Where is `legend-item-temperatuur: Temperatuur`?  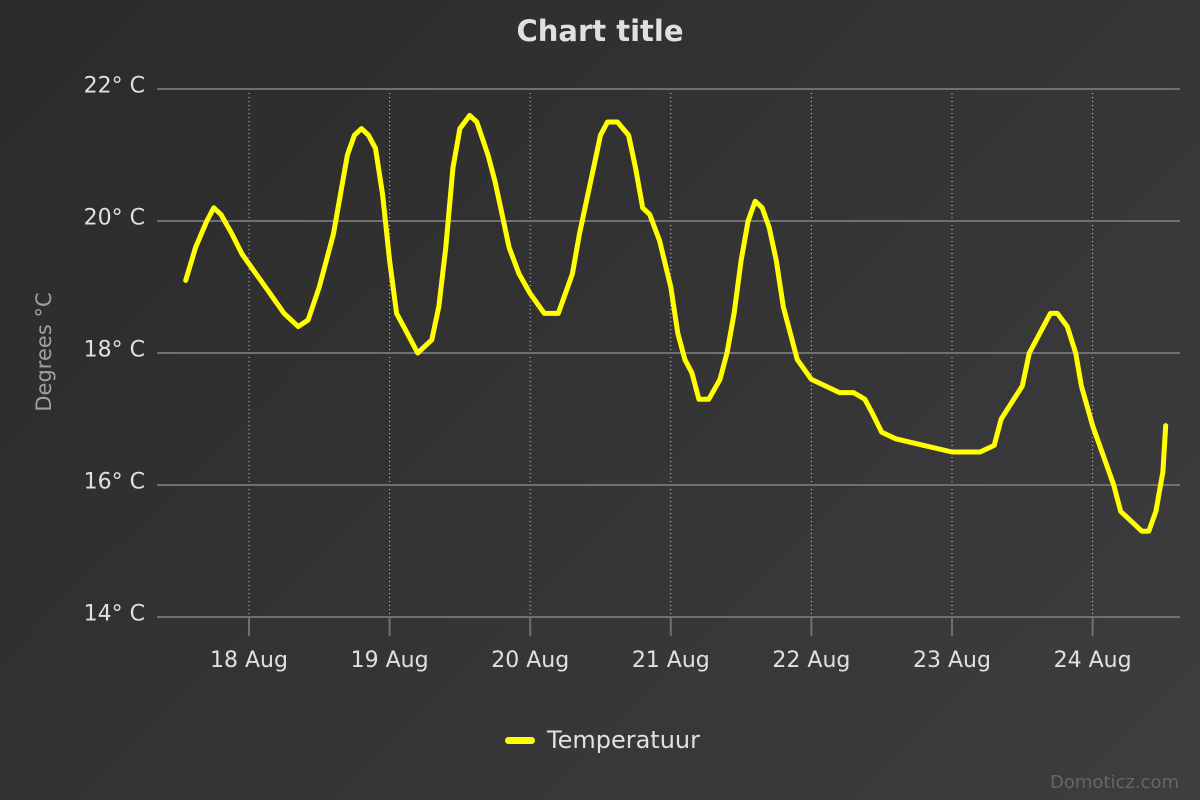 legend-item-temperatuur: Temperatuur is located at coordinates (602, 740).